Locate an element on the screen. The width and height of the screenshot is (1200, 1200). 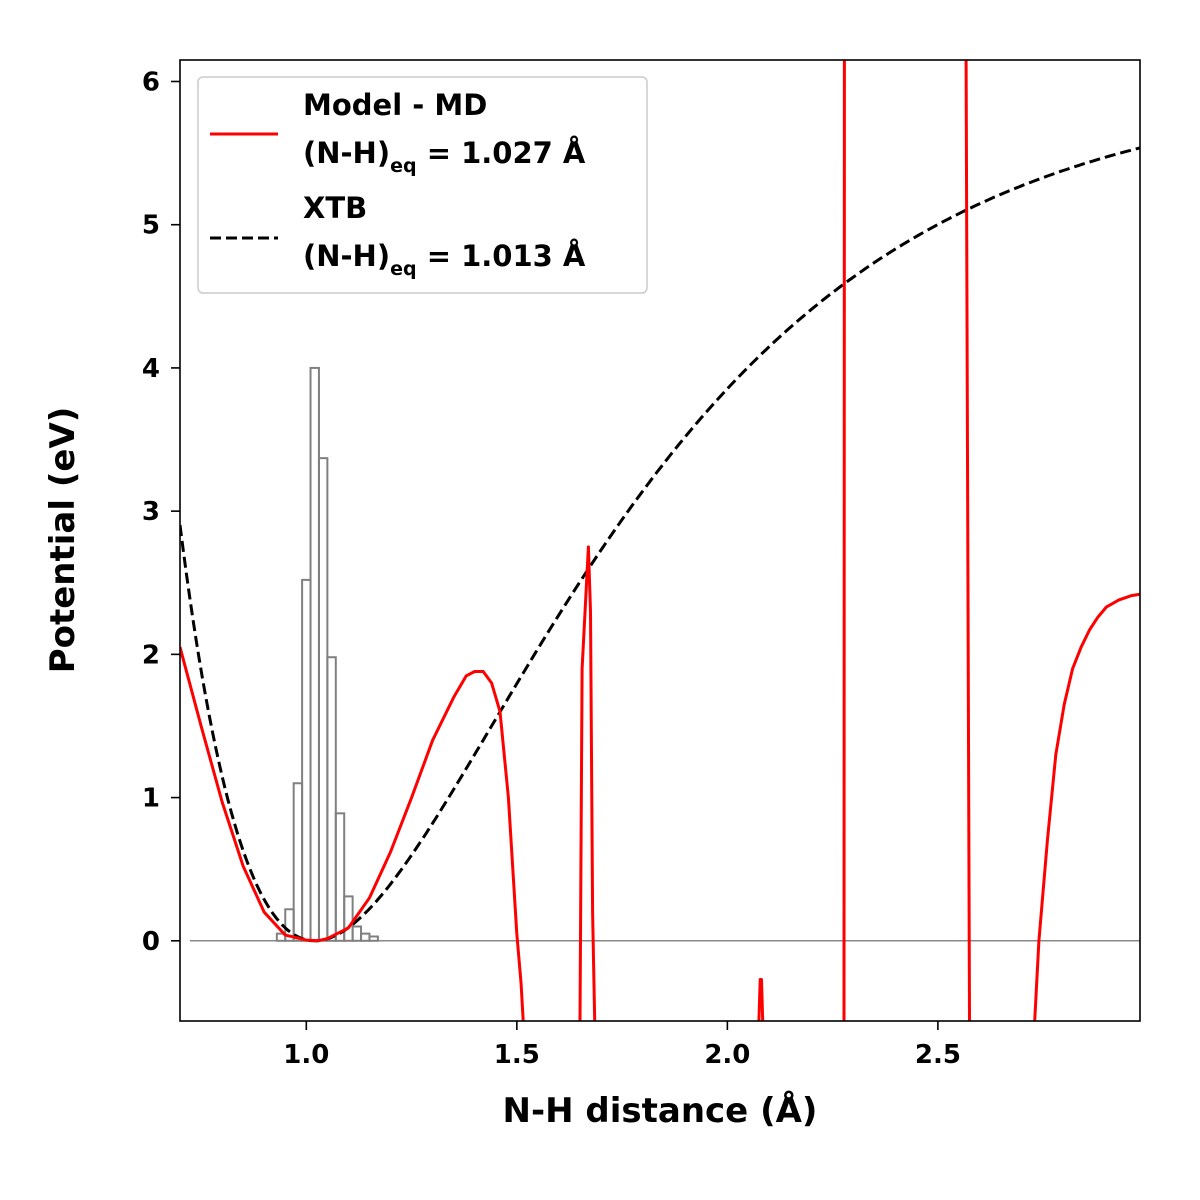
x-tick-label: 1.5 is located at coordinates (517, 1055).